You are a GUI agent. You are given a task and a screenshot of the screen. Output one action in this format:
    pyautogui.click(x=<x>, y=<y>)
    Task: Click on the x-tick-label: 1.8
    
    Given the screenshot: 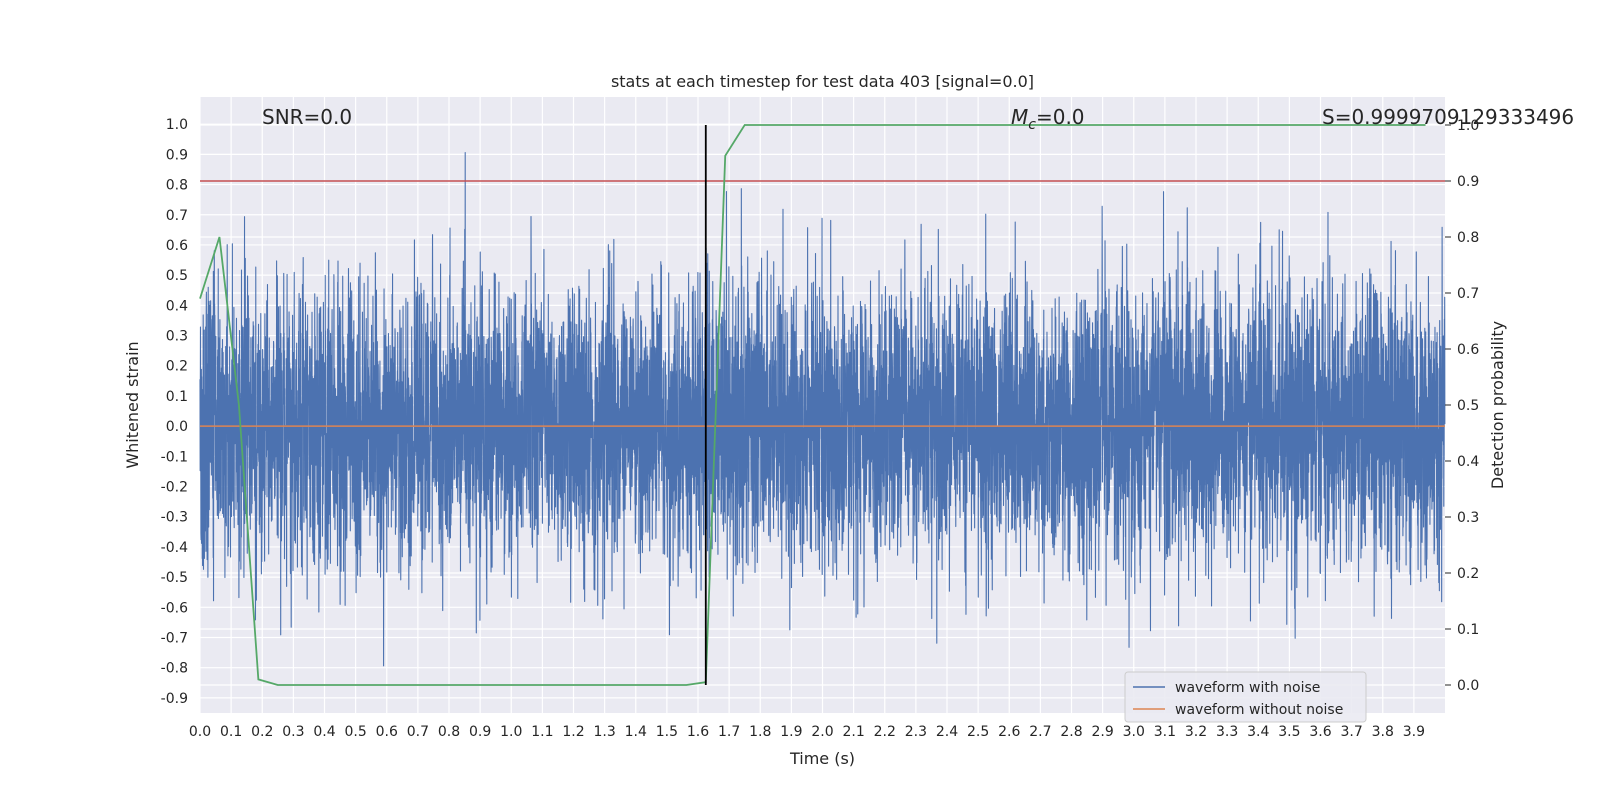 What is the action you would take?
    pyautogui.click(x=760, y=732)
    